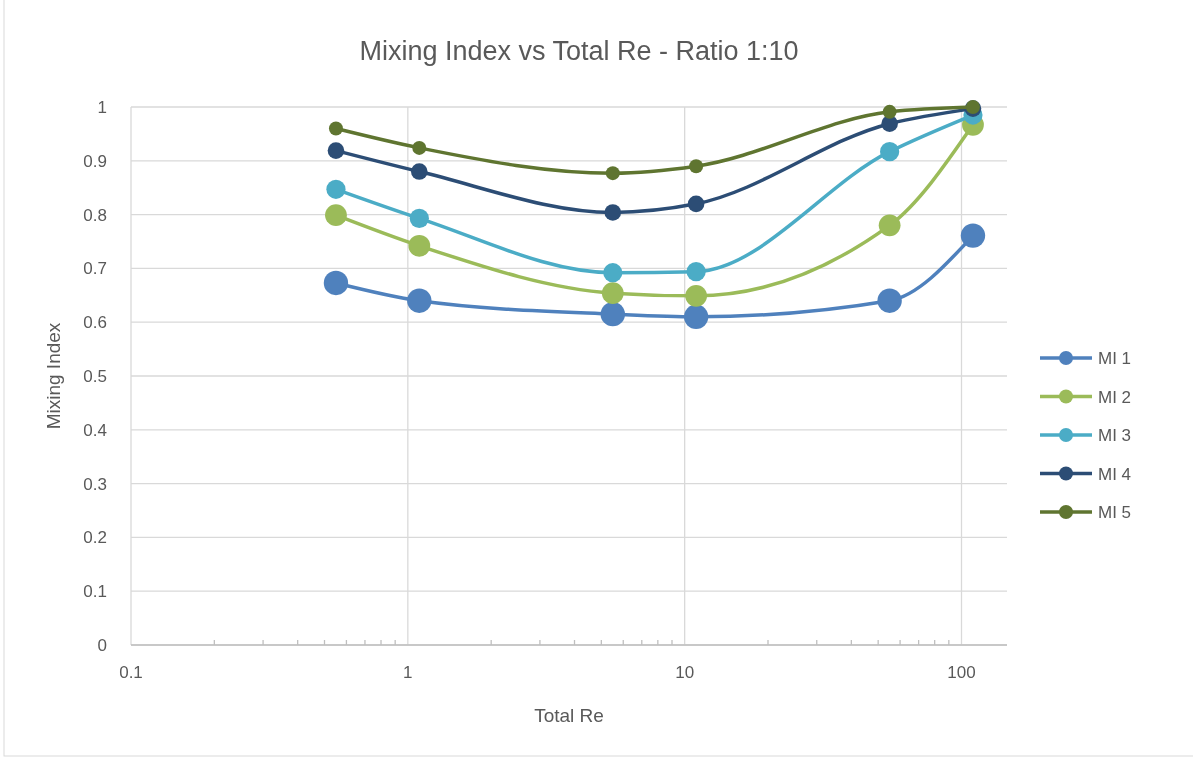 This screenshot has height=759, width=1193. Describe the element at coordinates (1115, 397) in the screenshot. I see `legend-label: MI 2` at that location.